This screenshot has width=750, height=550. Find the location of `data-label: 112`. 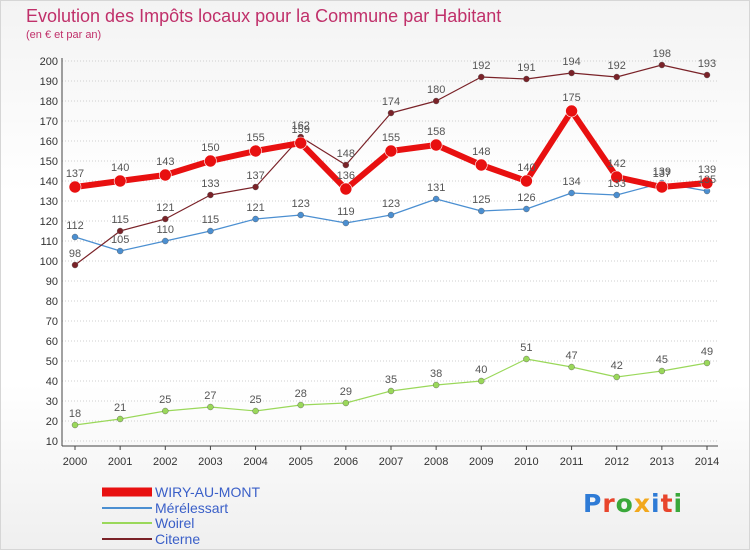

data-label: 112 is located at coordinates (75, 226).